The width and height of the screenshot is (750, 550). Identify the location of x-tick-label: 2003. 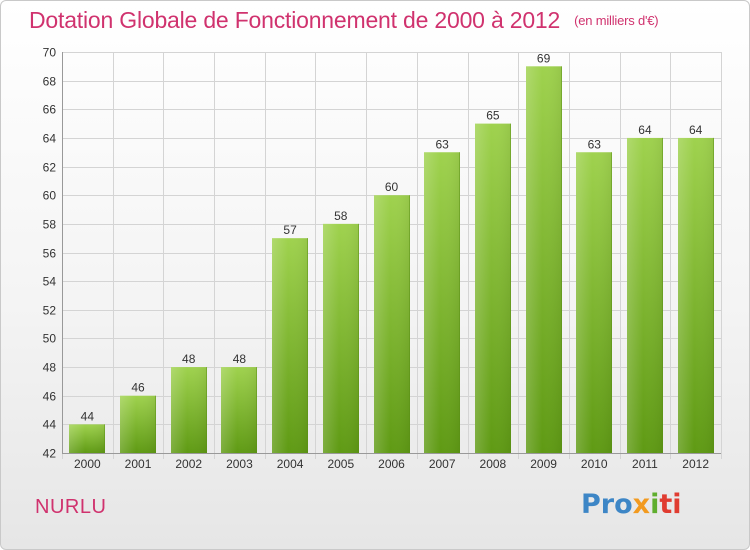
(239, 464).